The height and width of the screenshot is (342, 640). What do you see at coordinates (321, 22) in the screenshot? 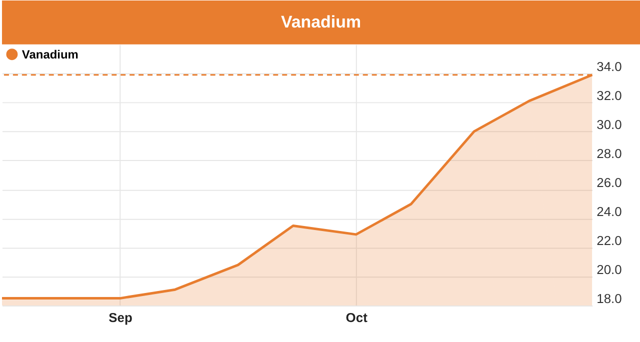
I see `chart-title: Vanadium` at bounding box center [321, 22].